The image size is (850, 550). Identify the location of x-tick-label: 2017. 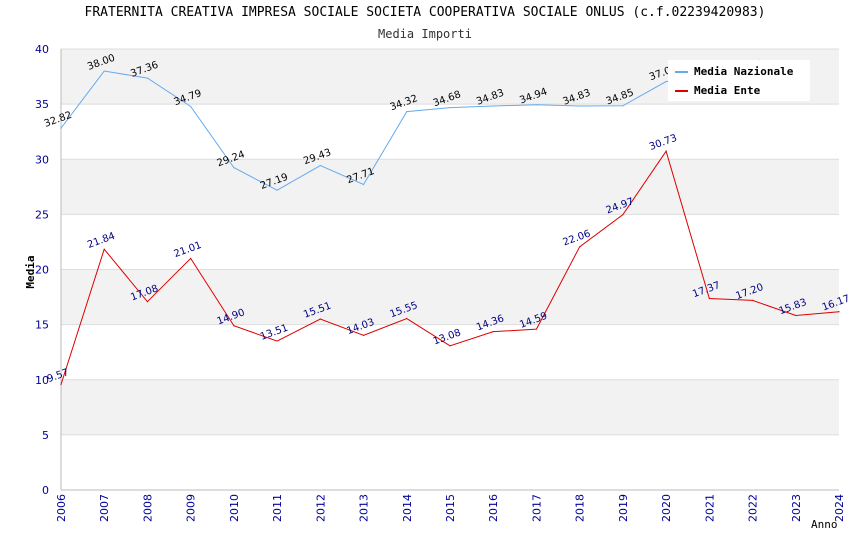
(536, 508).